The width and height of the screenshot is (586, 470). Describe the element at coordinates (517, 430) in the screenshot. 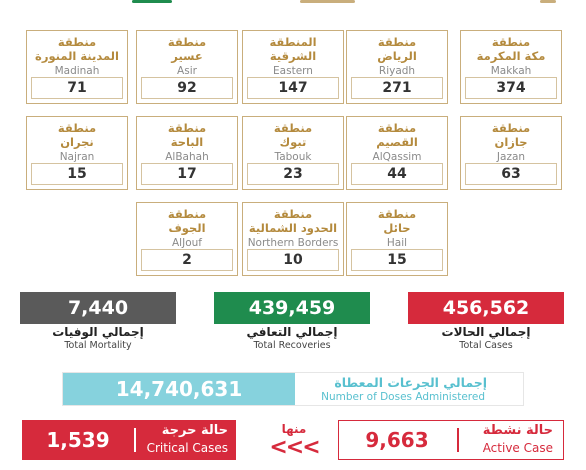

I see `active-cases-label-ar: حالة نشطة` at that location.